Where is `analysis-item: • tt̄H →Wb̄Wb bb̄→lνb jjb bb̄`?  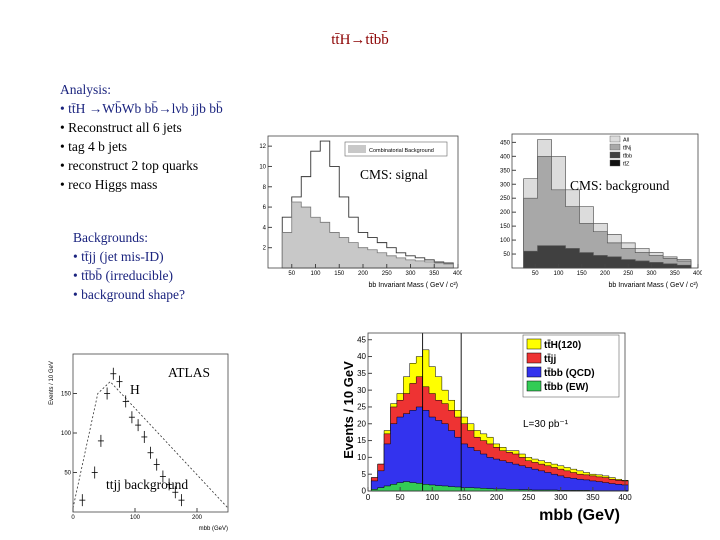
analysis-item: • tt̄H →Wb̄Wb bb̄→lνb jjb bb̄ is located at coordinates (141, 108).